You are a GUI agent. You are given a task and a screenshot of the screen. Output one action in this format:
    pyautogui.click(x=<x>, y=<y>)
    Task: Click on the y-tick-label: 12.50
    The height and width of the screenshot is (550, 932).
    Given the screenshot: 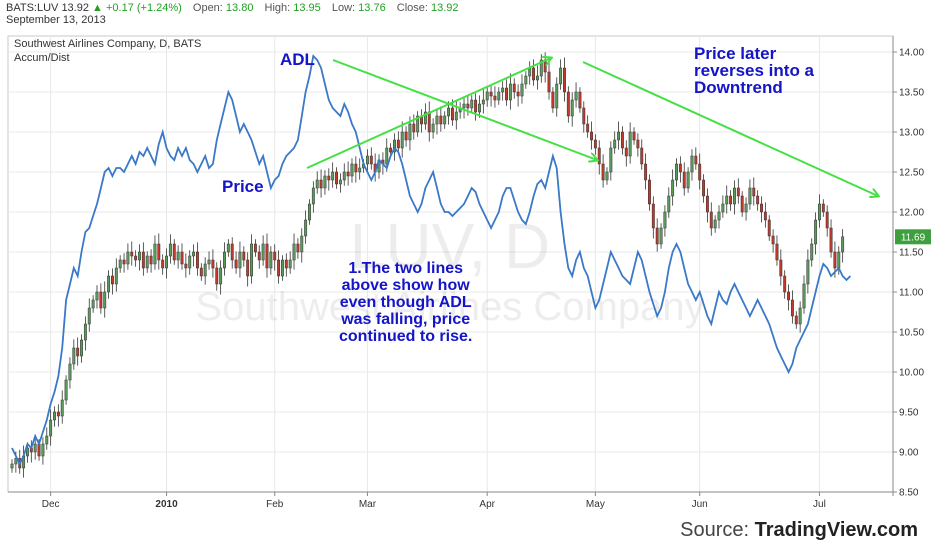 What is the action you would take?
    pyautogui.click(x=911, y=173)
    